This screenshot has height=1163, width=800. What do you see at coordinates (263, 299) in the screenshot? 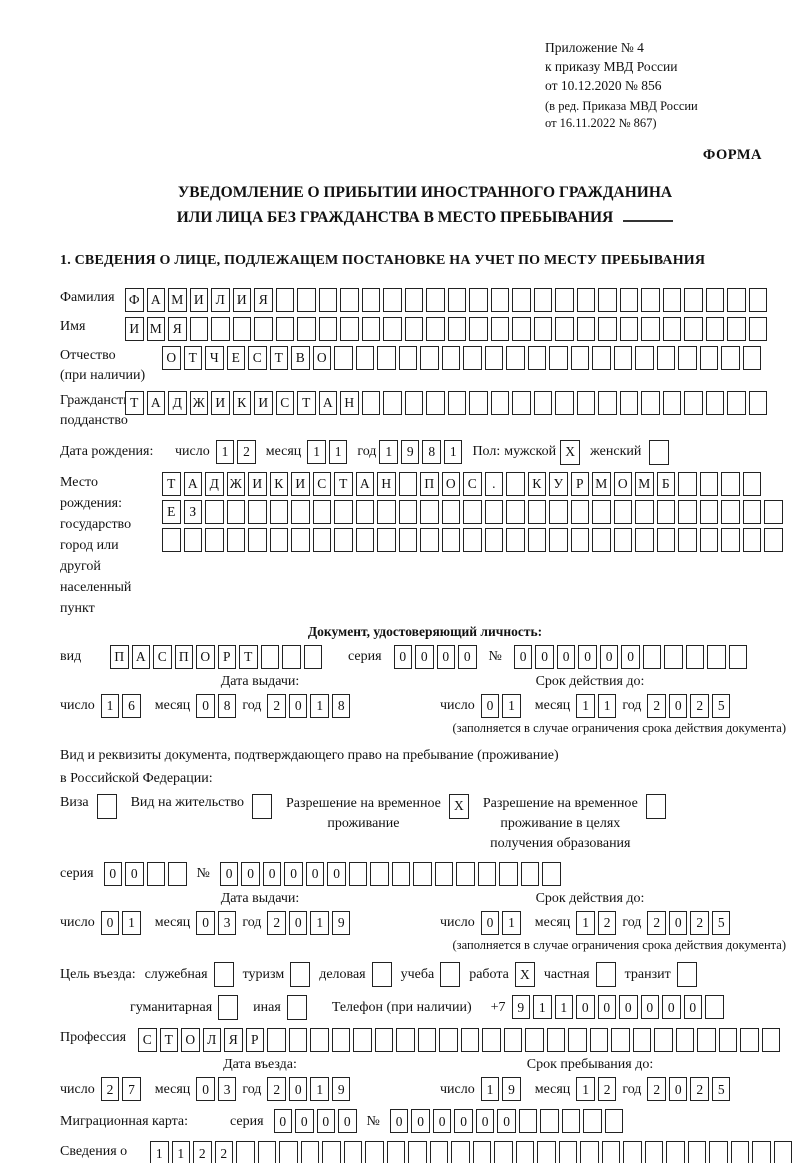
I see `form-cell: Я` at bounding box center [263, 299].